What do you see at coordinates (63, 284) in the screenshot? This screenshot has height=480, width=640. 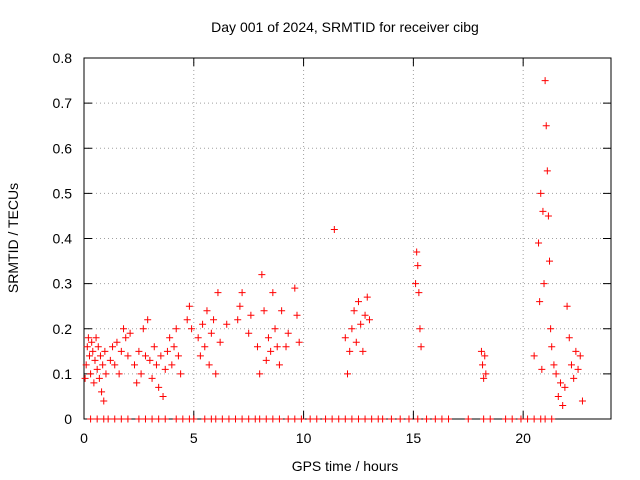 I see `y-tick-label: 0.3` at bounding box center [63, 284].